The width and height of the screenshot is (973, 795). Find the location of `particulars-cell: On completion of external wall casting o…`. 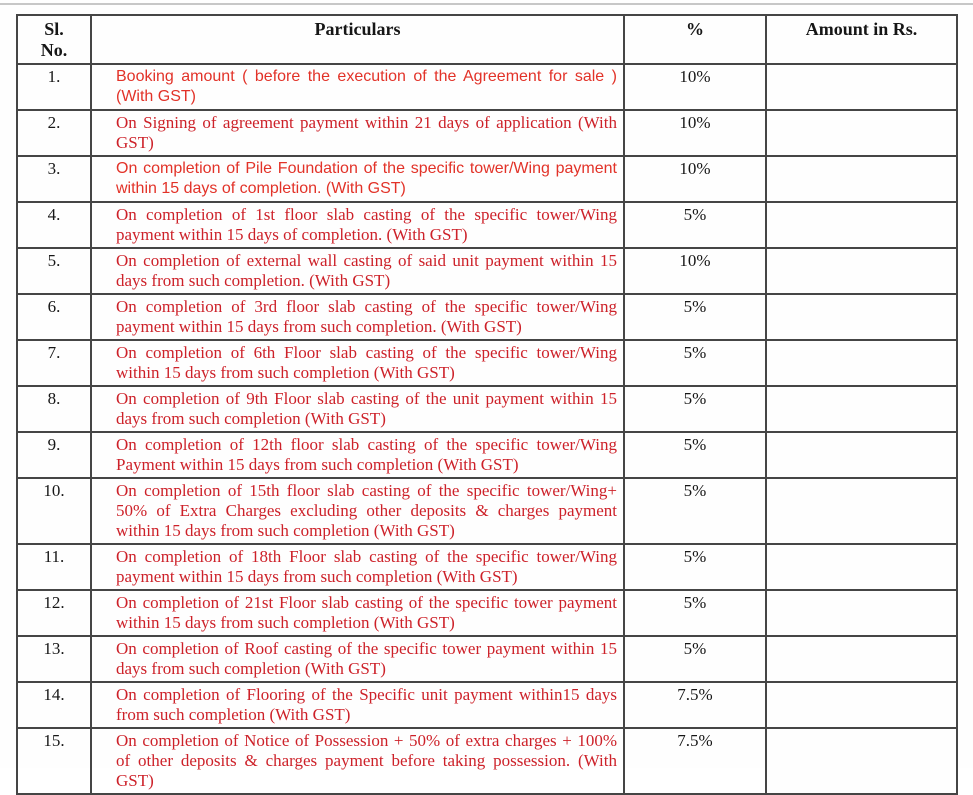

particulars-cell: On completion of external wall casting o… is located at coordinates (357, 271).